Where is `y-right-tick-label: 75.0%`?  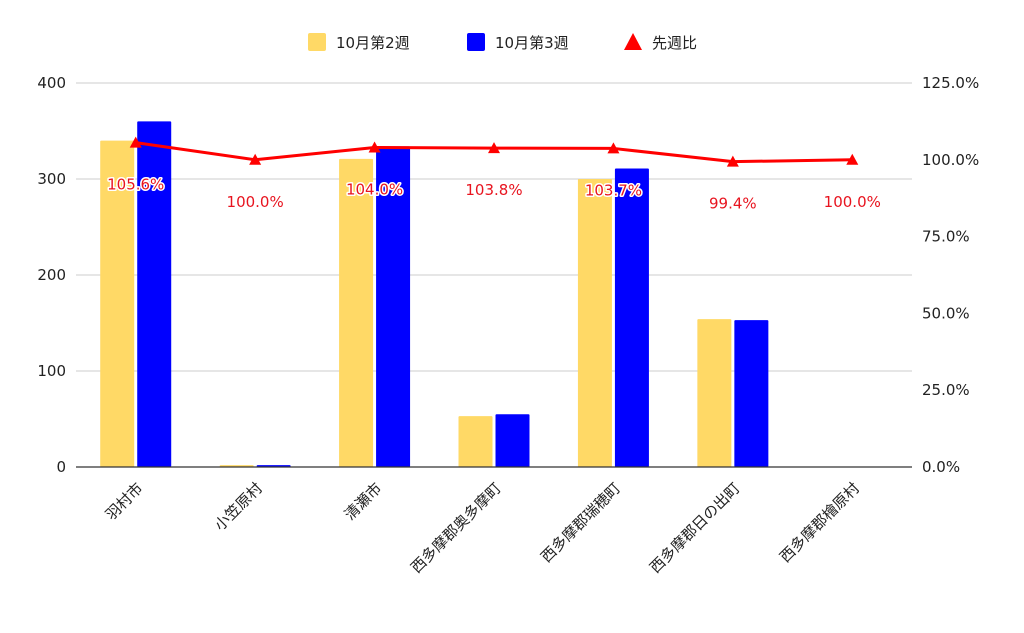 y-right-tick-label: 75.0% is located at coordinates (946, 237).